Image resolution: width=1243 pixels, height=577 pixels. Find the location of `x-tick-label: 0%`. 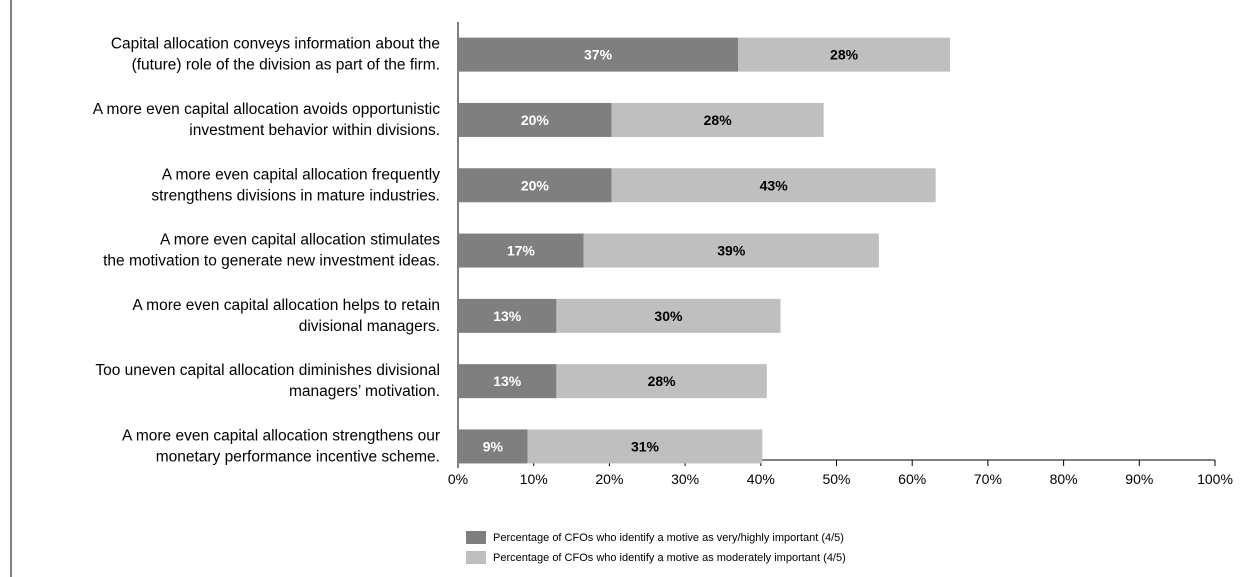

x-tick-label: 0% is located at coordinates (458, 479).